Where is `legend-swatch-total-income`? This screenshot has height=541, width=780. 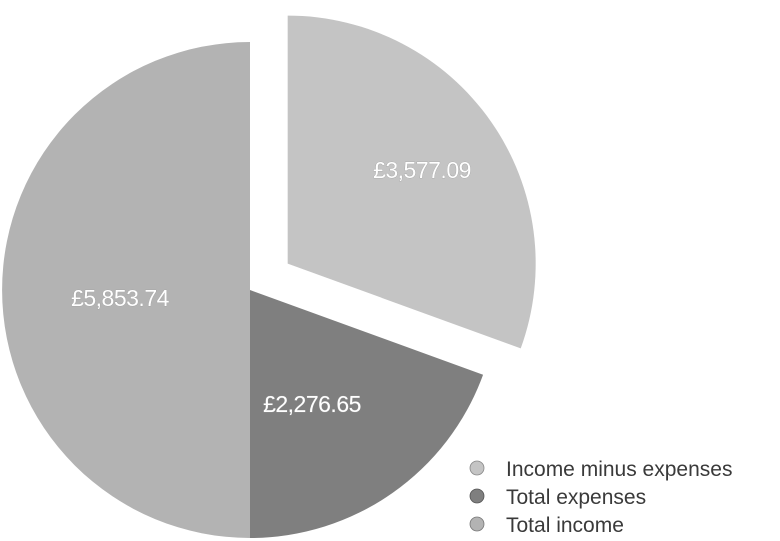
legend-swatch-total-income is located at coordinates (477, 524).